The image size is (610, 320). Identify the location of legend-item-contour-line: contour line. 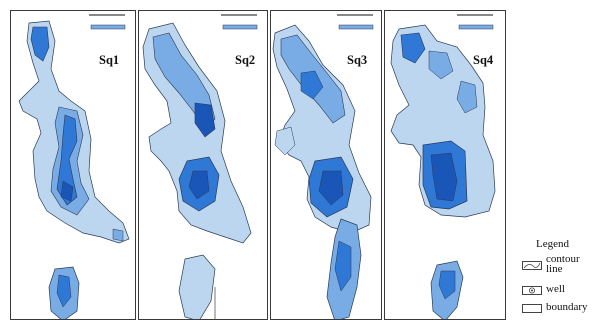
(566, 265).